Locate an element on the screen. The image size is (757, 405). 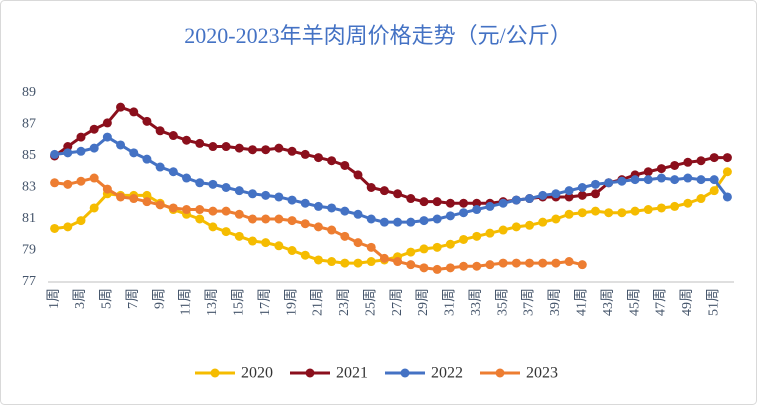
y-tick-label: 81 is located at coordinates (29, 218).